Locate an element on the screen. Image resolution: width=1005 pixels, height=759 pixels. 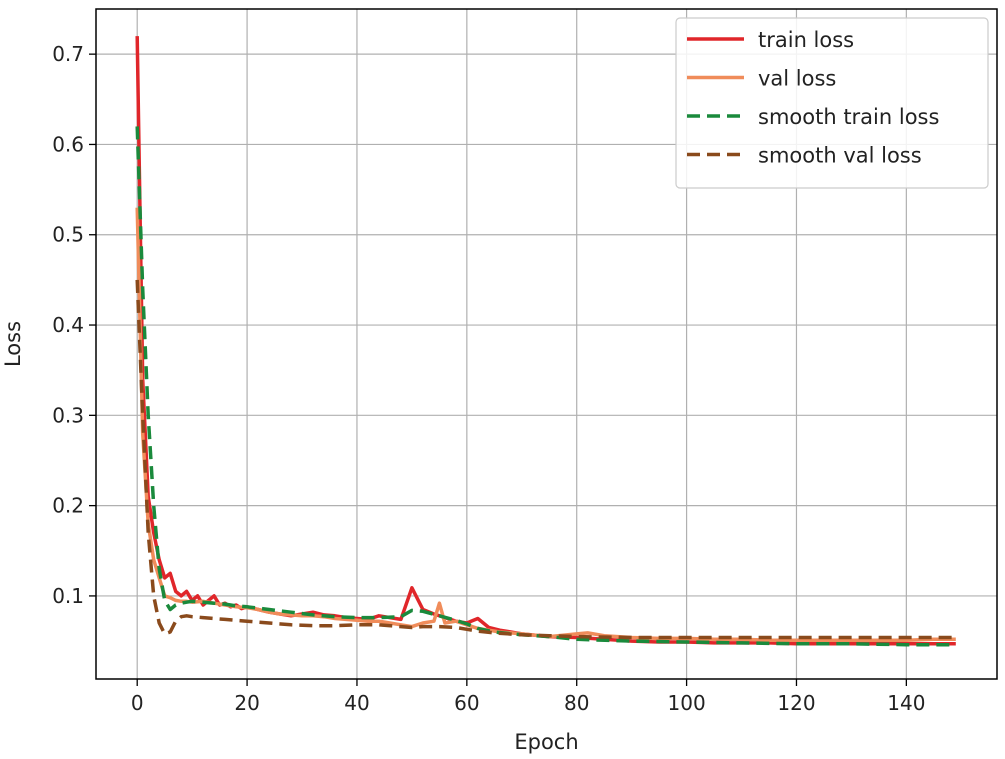
y-tick-label: 0.1 is located at coordinates (68, 596).